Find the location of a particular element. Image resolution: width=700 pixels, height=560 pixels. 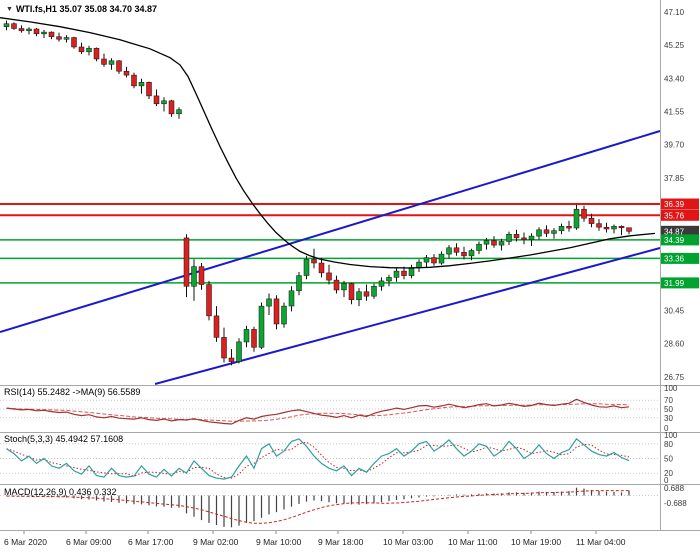

svg-text: 37.85 is located at coordinates (674, 178).